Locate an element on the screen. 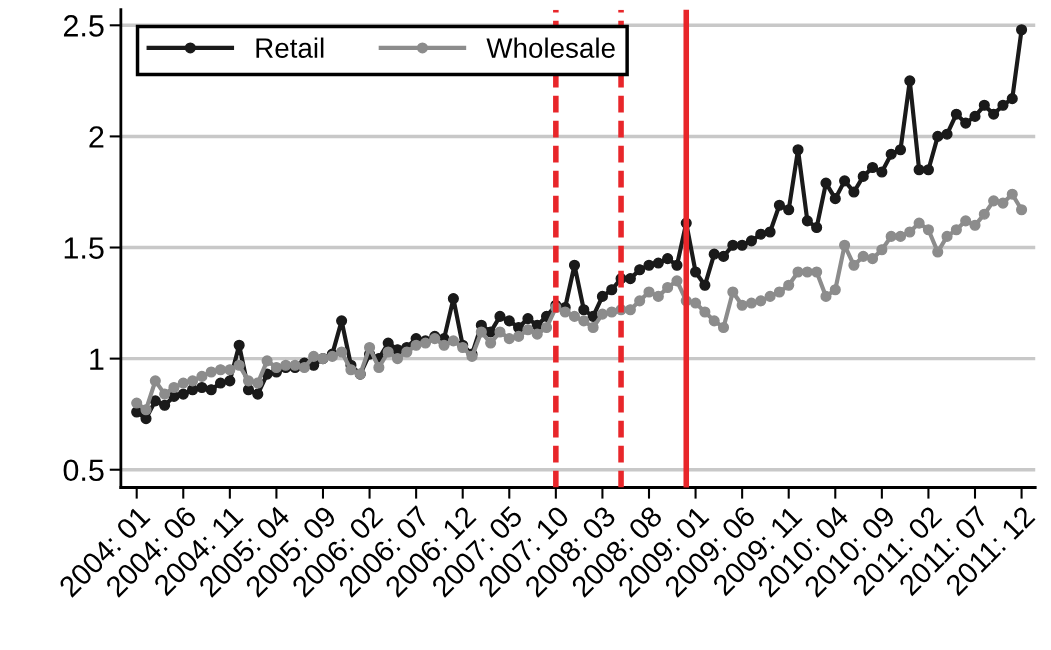 The height and width of the screenshot is (650, 1051). y-tick-label: 0.5 is located at coordinates (83, 470).